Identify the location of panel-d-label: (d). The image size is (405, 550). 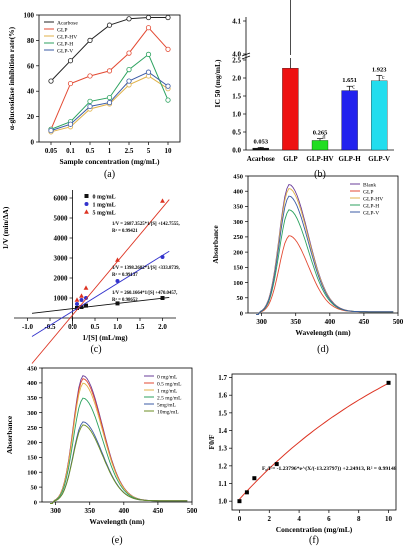
(323, 349).